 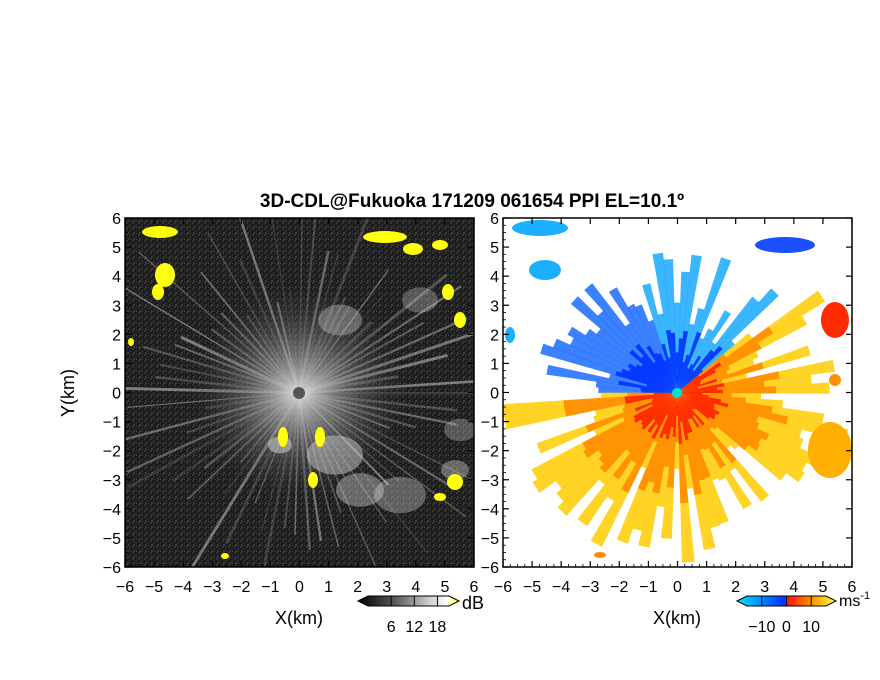 What do you see at coordinates (494, 219) in the screenshot?
I see `velocity-ytick-label: 6` at bounding box center [494, 219].